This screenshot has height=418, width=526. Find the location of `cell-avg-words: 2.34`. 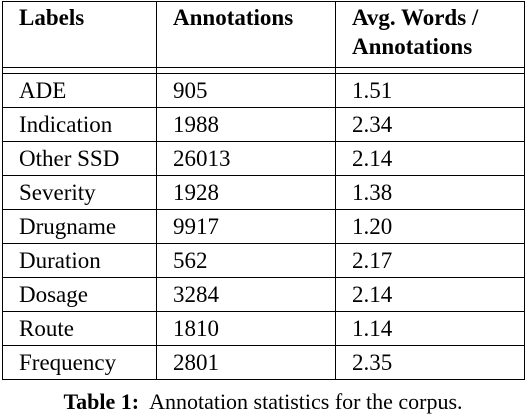

cell-avg-words: 2.34 is located at coordinates (430, 124).